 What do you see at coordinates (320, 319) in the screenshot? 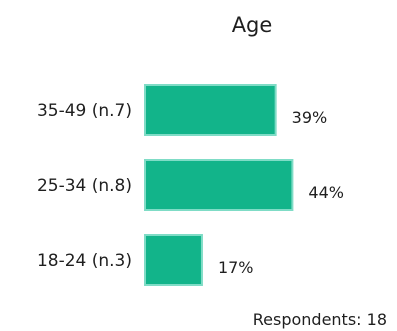
I see `respondents-count: Respondents: 18` at bounding box center [320, 319].